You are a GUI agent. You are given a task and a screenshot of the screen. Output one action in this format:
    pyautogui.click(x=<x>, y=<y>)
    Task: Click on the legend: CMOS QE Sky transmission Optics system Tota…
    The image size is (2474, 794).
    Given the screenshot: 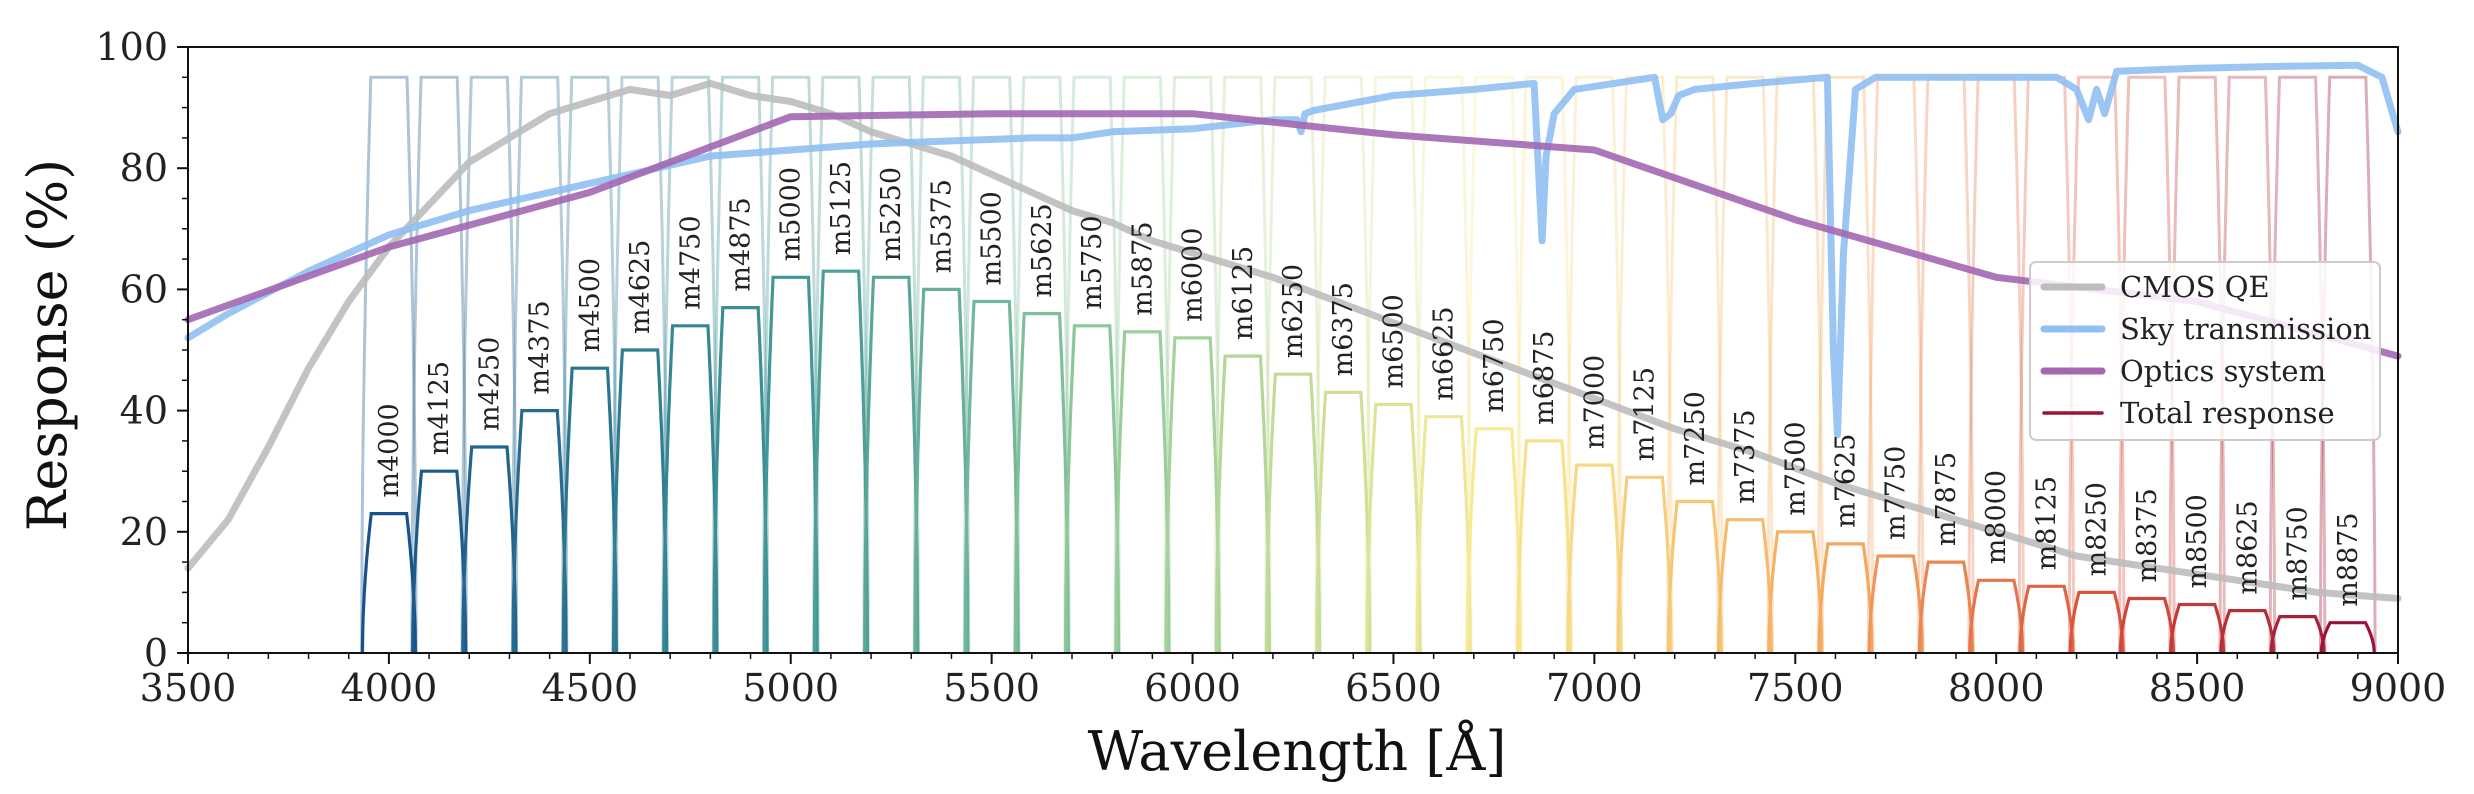 What is the action you would take?
    pyautogui.click(x=2205, y=351)
    